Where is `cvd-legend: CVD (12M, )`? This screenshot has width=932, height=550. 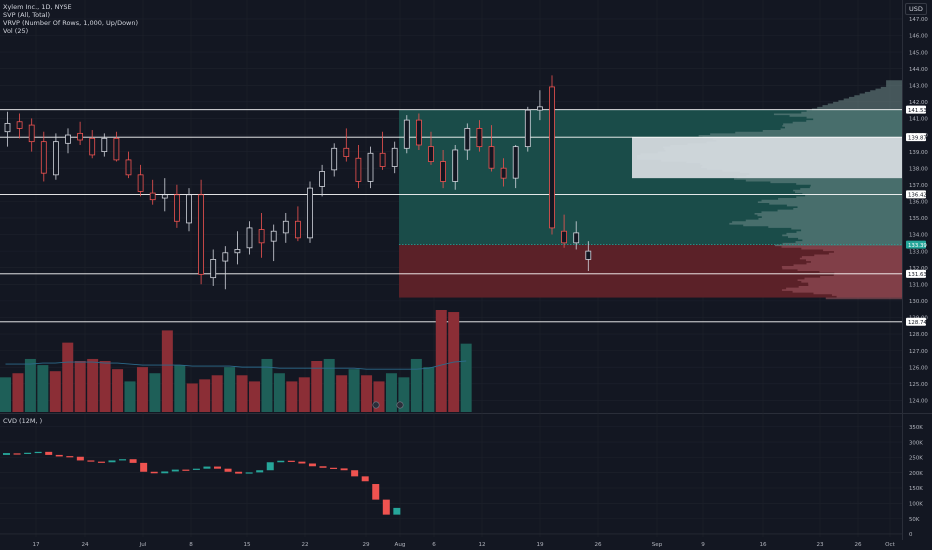 cvd-legend: CVD (12M, ) is located at coordinates (22, 421).